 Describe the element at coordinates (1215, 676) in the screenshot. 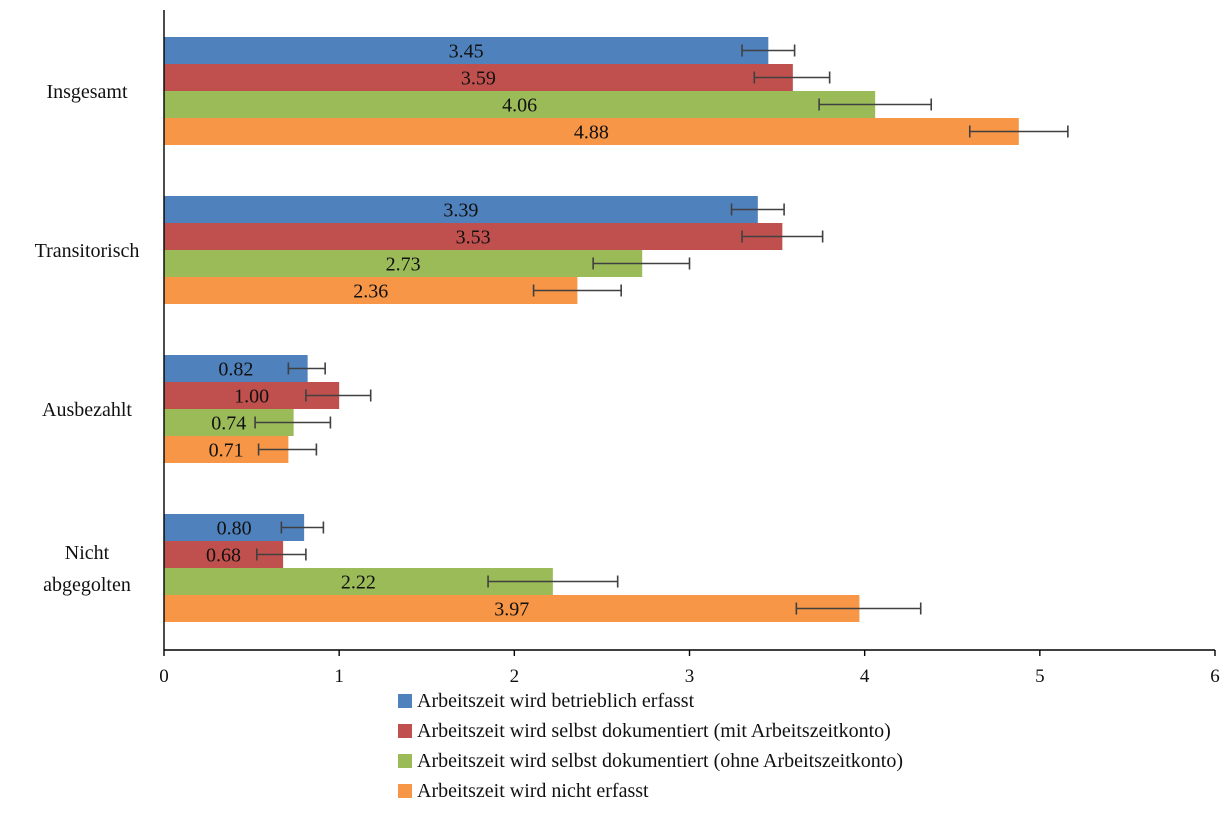

I see `x-tick-label: 6` at that location.